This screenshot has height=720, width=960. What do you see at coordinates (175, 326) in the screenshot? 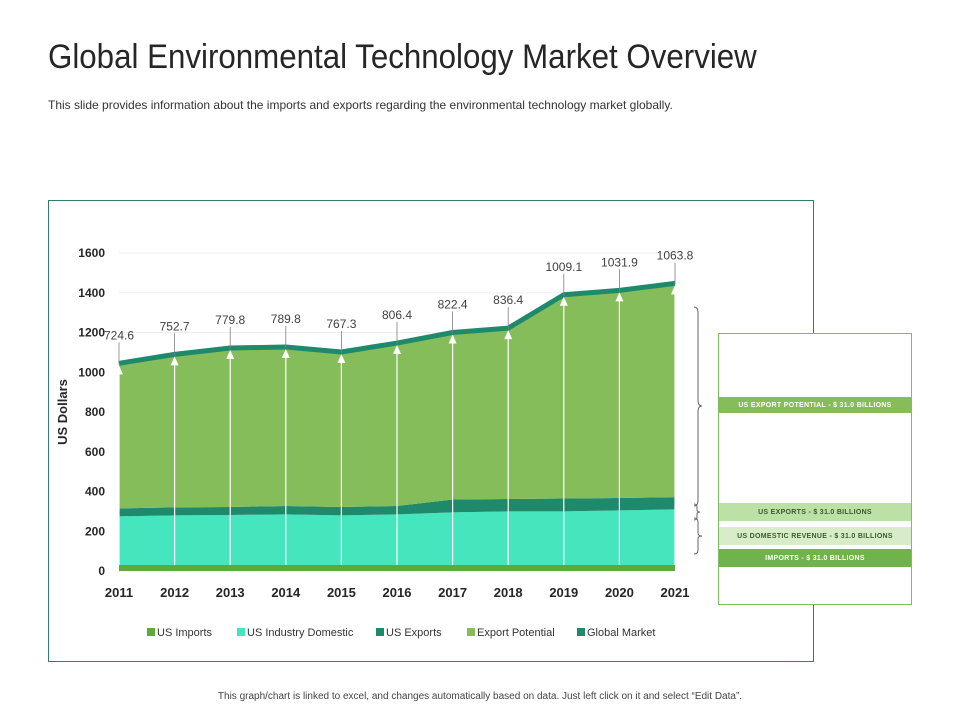
I see `data-label: 752.7` at bounding box center [175, 326].